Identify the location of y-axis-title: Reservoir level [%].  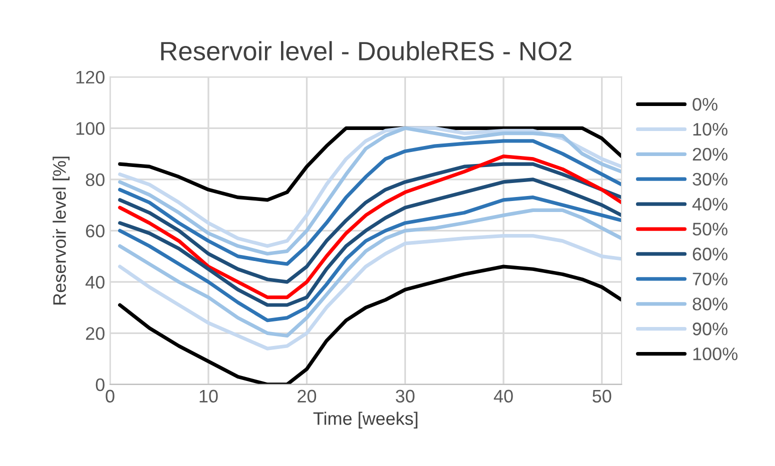
(61, 230).